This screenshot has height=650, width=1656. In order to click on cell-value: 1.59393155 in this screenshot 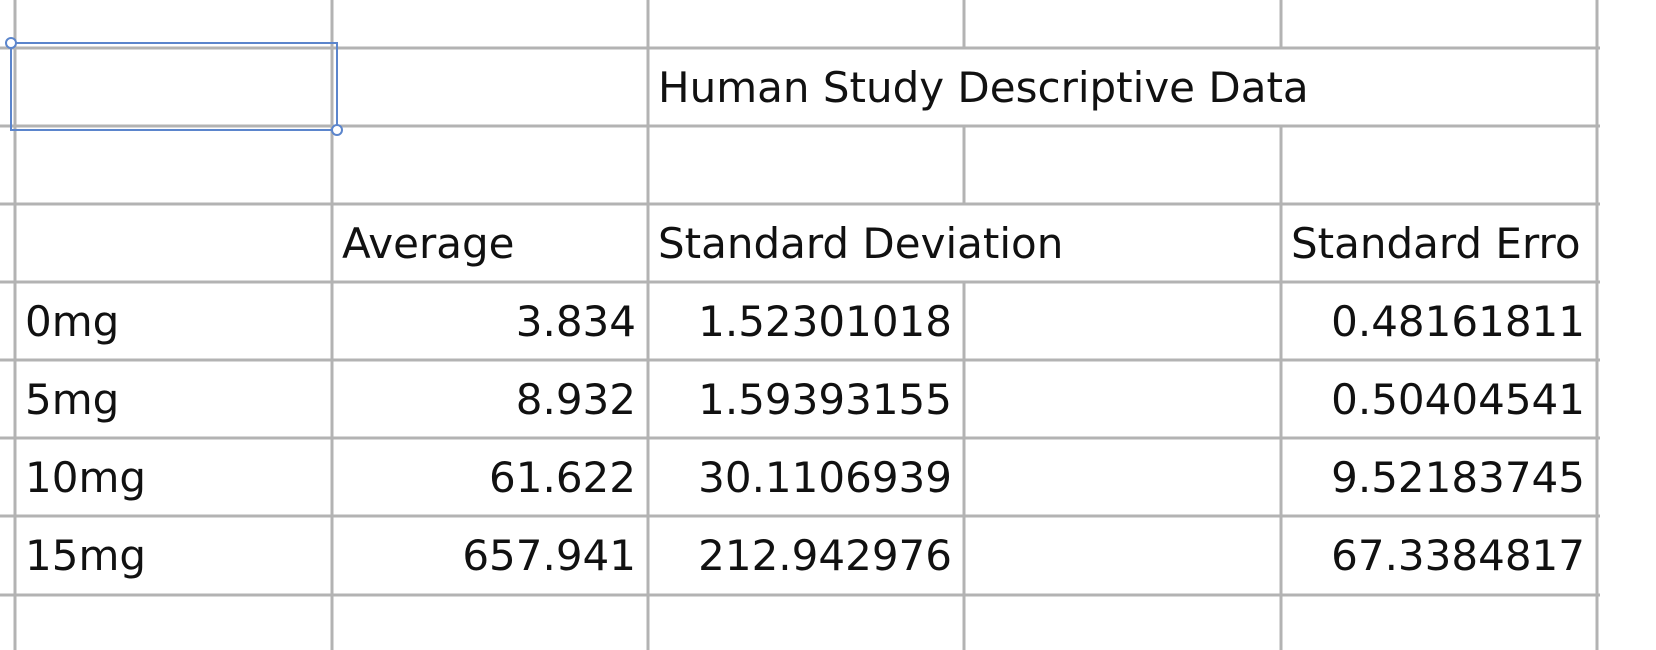, I will do `click(825, 399)`.